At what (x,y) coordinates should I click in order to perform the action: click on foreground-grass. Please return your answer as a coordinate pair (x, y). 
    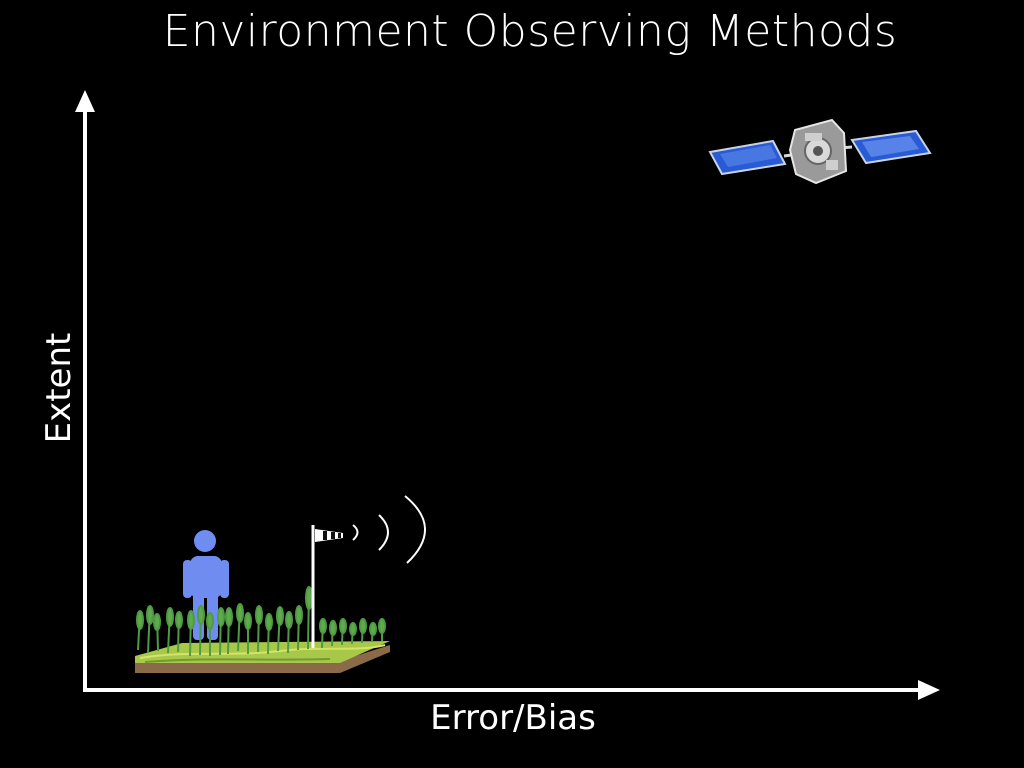
    Looking at the image, I should click on (206, 631).